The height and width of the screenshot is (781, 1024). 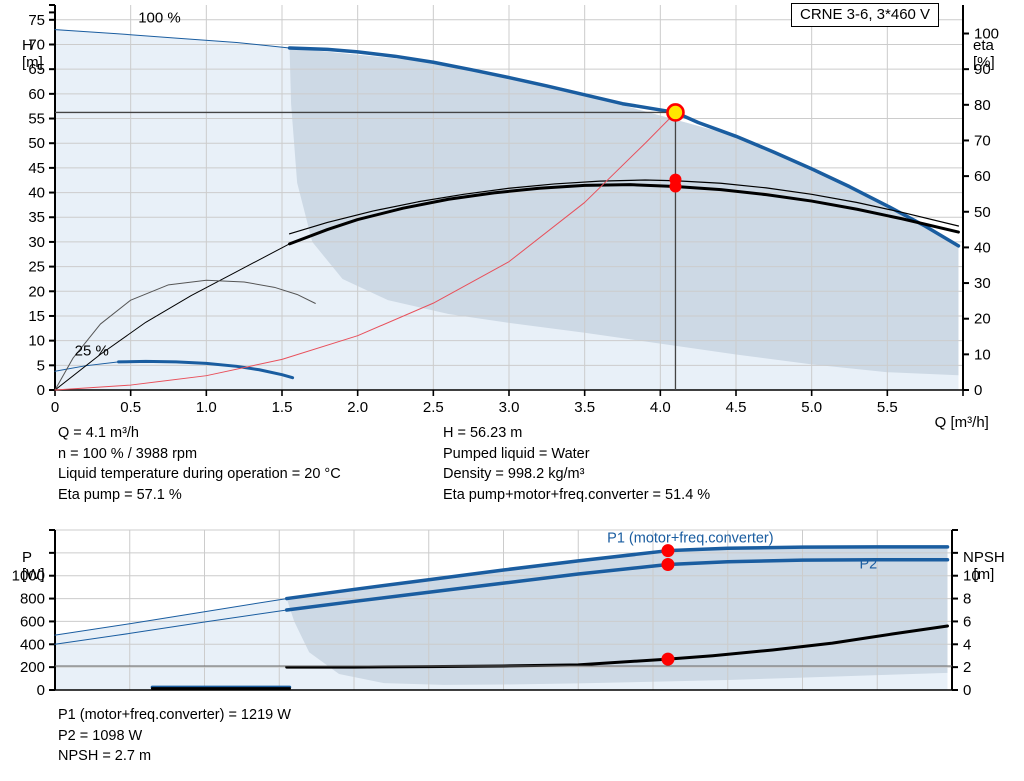 What do you see at coordinates (660, 407) in the screenshot?
I see `q-tick-label: 4.0` at bounding box center [660, 407].